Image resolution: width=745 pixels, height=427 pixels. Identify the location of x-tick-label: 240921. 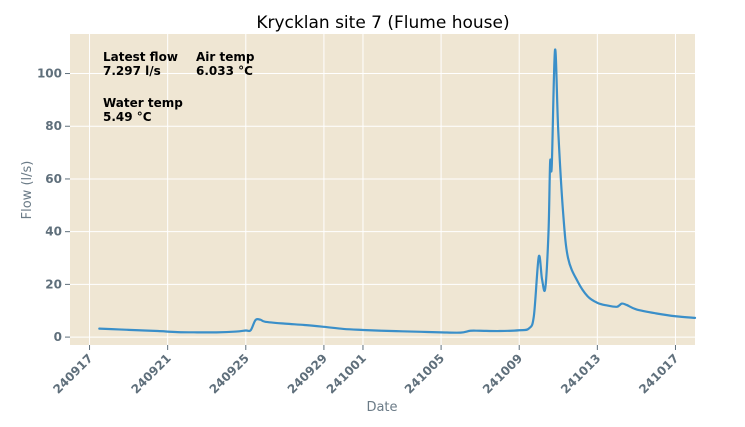
(150, 373).